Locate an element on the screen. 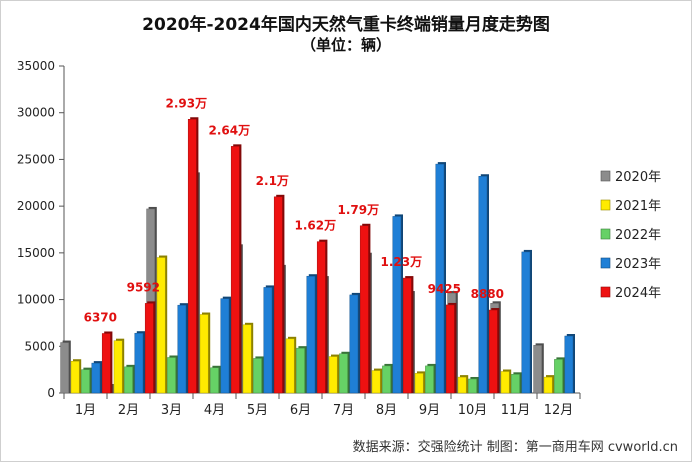 This screenshot has height=462, width=692. y-tick-label: 25000 is located at coordinates (36, 159).